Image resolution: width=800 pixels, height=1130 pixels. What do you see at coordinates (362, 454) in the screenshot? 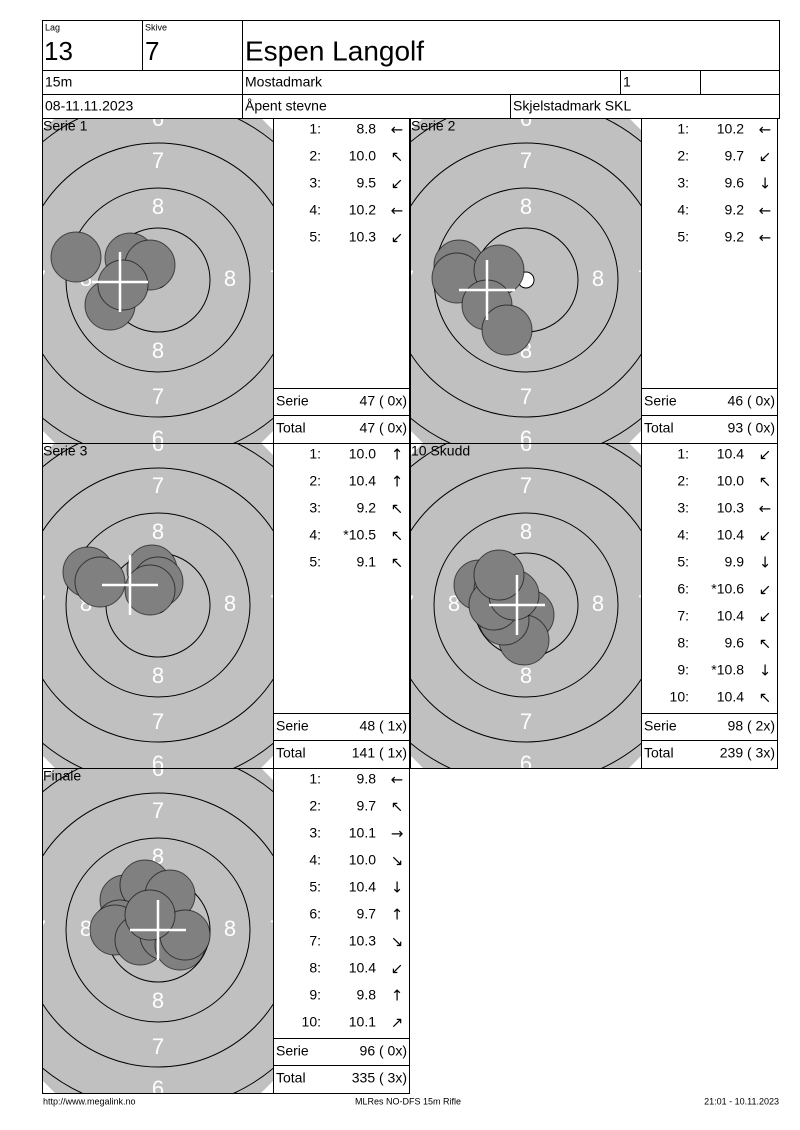
I see `shot-score: 10.0` at bounding box center [362, 454].